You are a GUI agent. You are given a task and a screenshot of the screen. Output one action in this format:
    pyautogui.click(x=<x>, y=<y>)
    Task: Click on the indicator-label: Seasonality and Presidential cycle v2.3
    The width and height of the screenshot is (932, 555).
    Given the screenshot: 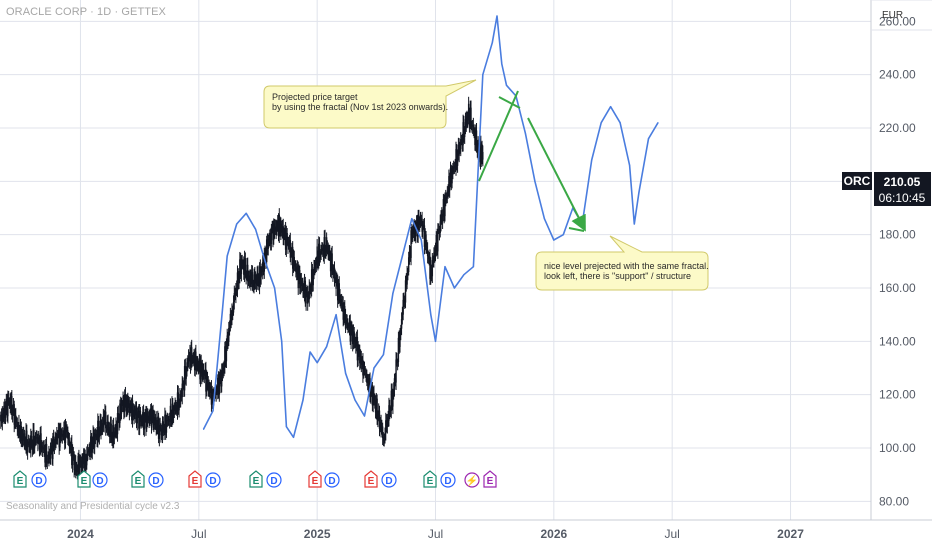 What is the action you would take?
    pyautogui.click(x=93, y=506)
    